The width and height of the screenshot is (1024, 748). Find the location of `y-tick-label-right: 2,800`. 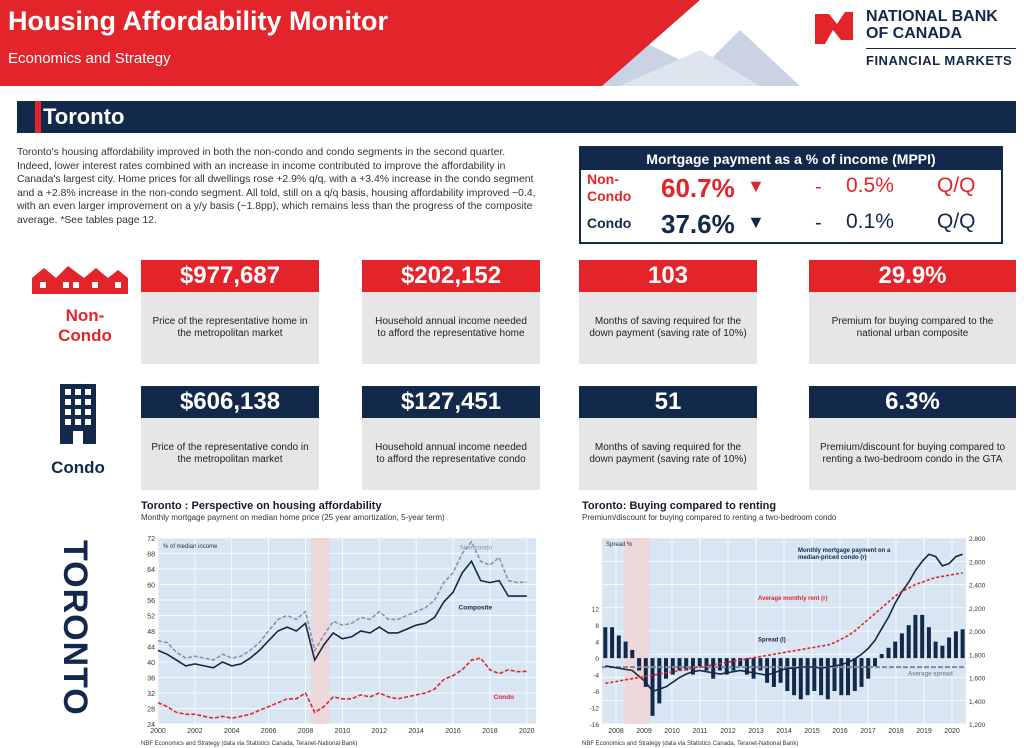

y-tick-label-right: 2,800 is located at coordinates (977, 539).